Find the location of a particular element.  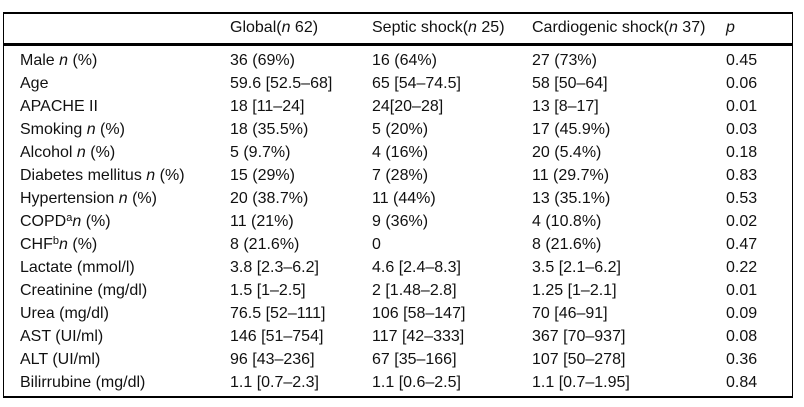

cell: 107 [50–278] is located at coordinates (579, 359).